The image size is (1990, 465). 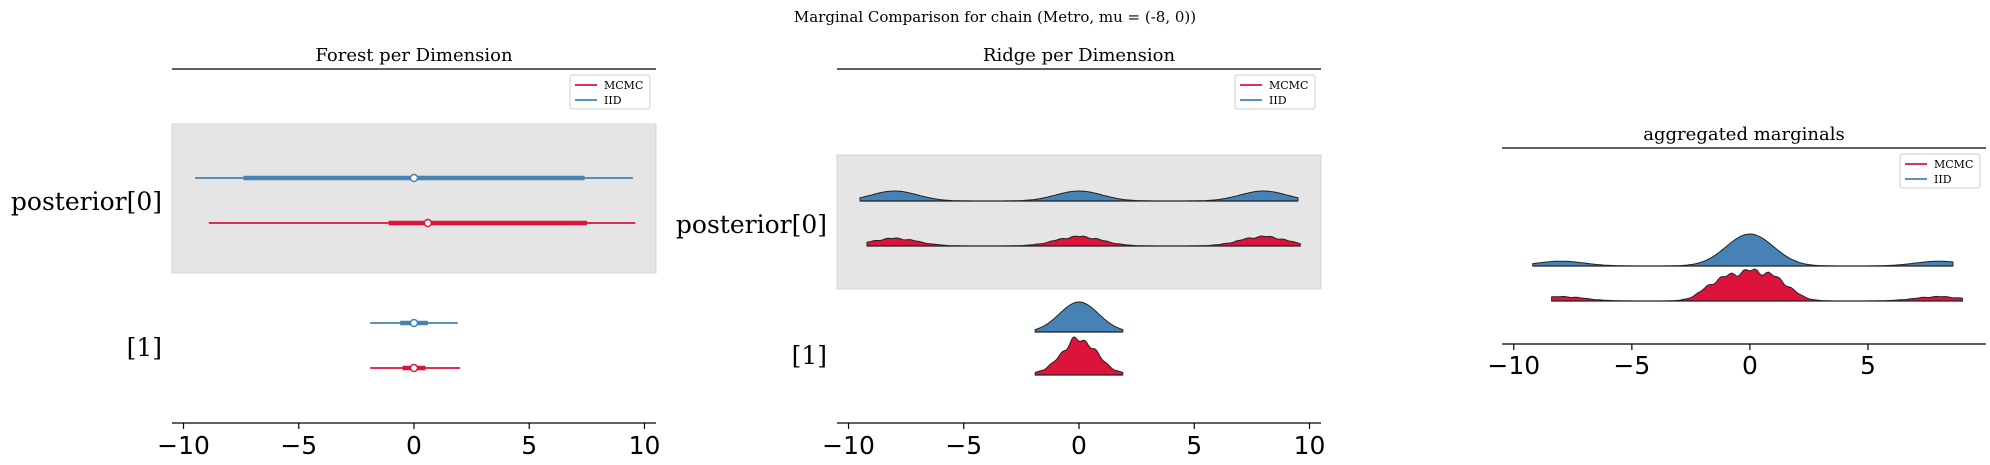 I want to click on panel-title: Forest per Dimension, so click(x=414, y=55).